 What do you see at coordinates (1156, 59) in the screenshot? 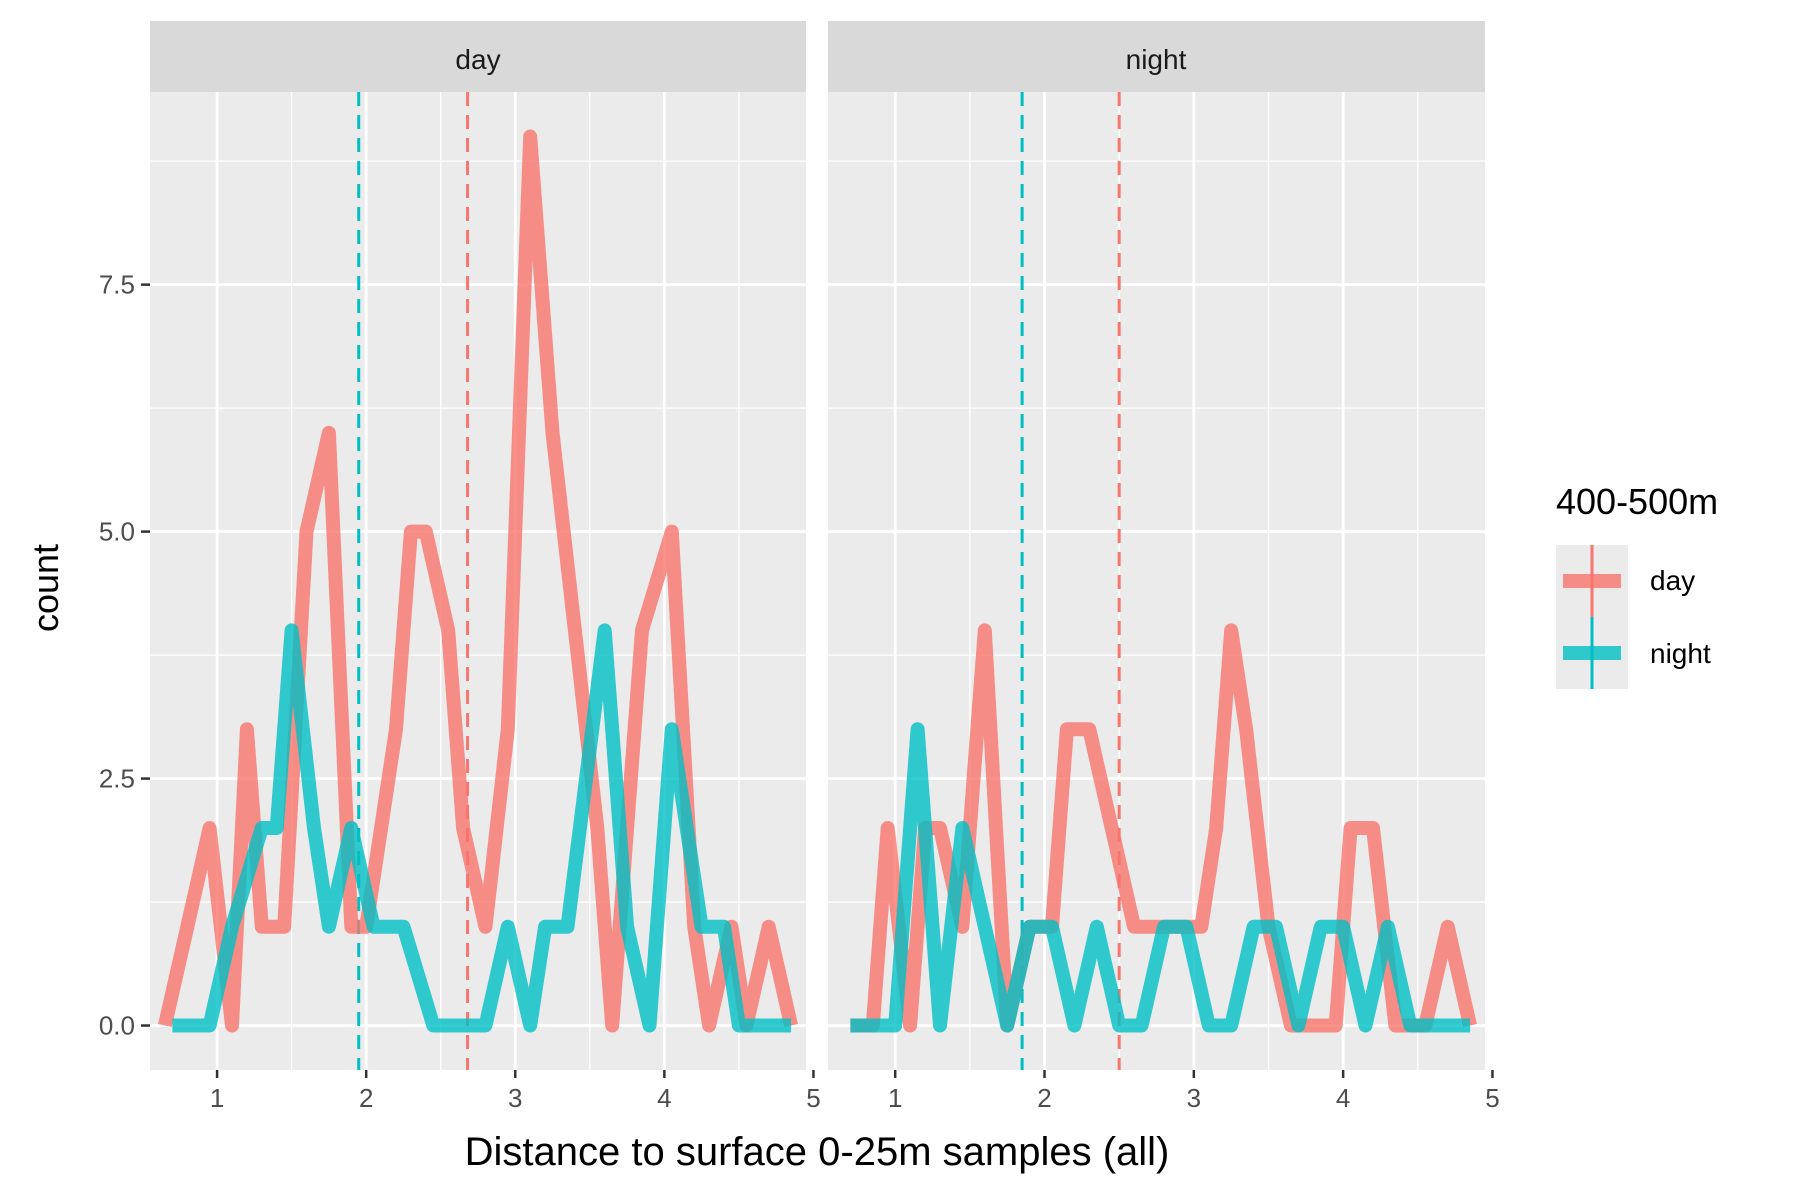
I see `strip-label: night` at bounding box center [1156, 59].